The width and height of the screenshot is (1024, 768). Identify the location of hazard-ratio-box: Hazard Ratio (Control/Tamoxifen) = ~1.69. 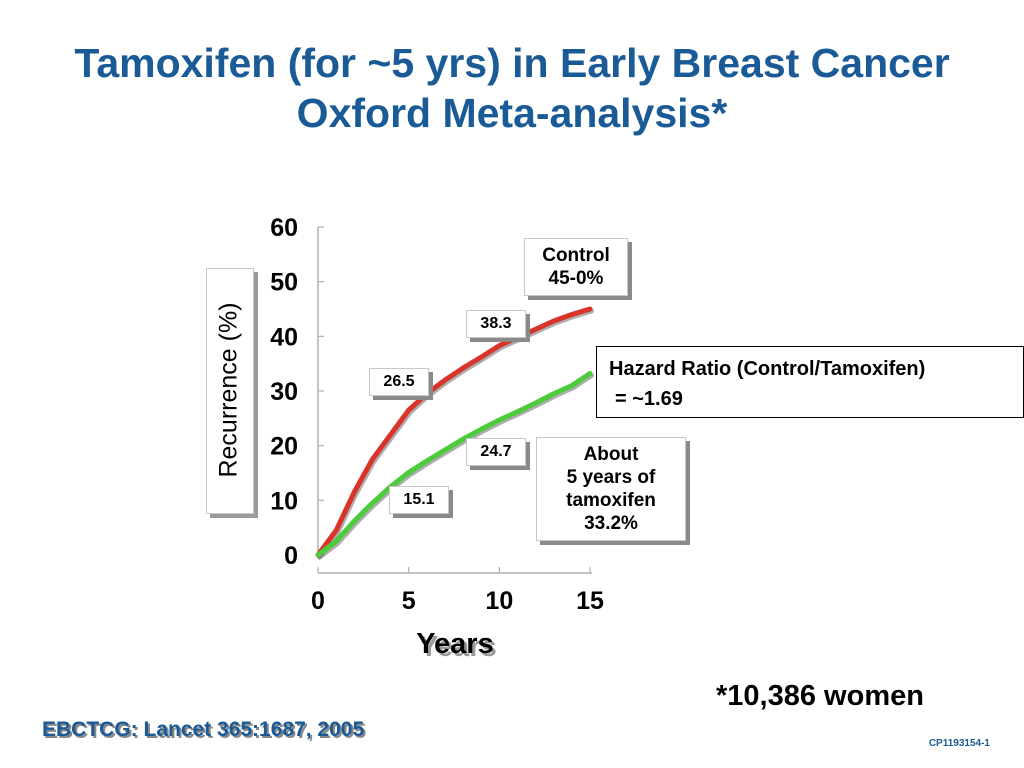
(810, 382).